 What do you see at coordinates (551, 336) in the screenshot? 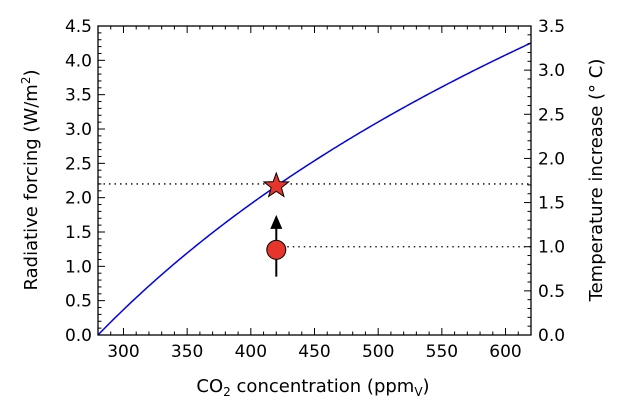
I see `y2-tick-label: 0.0` at bounding box center [551, 336].